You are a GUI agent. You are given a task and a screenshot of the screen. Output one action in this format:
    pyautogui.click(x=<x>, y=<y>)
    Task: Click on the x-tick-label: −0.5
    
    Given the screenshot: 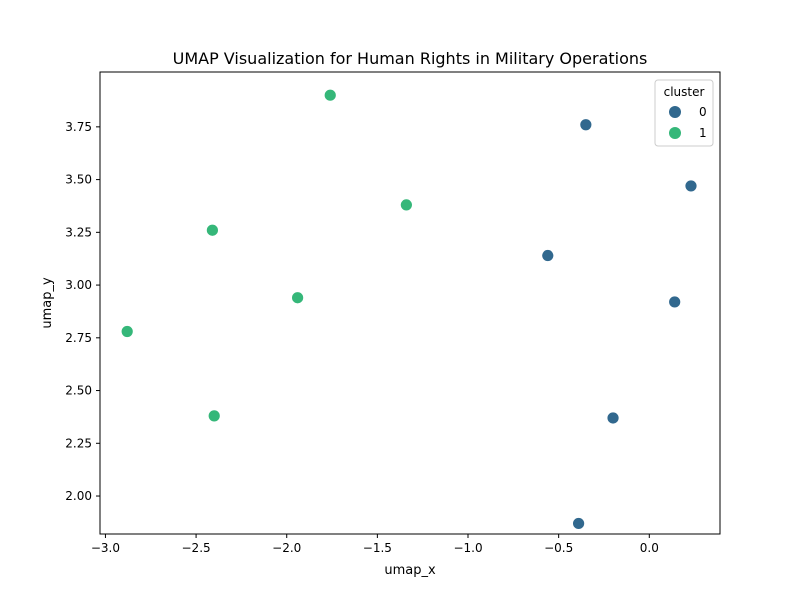 What is the action you would take?
    pyautogui.click(x=558, y=548)
    